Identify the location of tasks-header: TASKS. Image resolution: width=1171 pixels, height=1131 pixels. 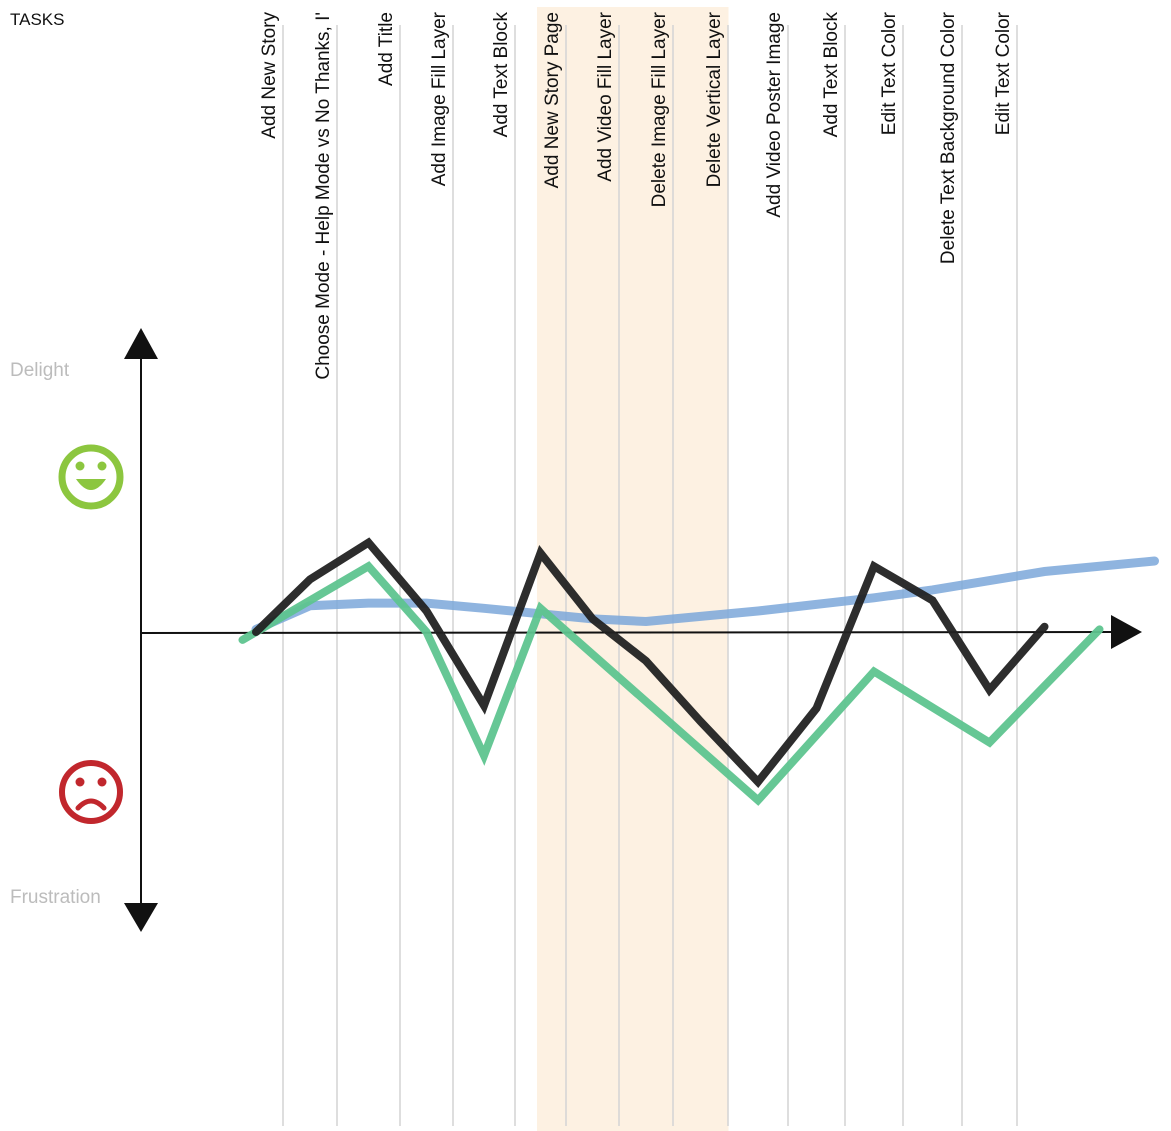
(37, 19).